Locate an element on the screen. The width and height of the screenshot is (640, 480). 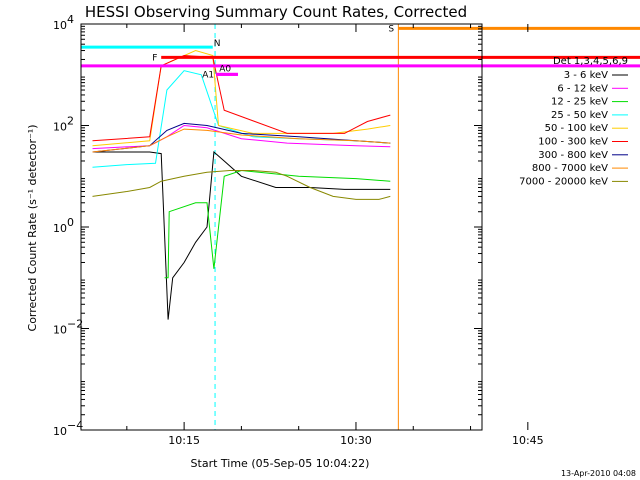
x-tick-label-2: 10:45 is located at coordinates (528, 440).